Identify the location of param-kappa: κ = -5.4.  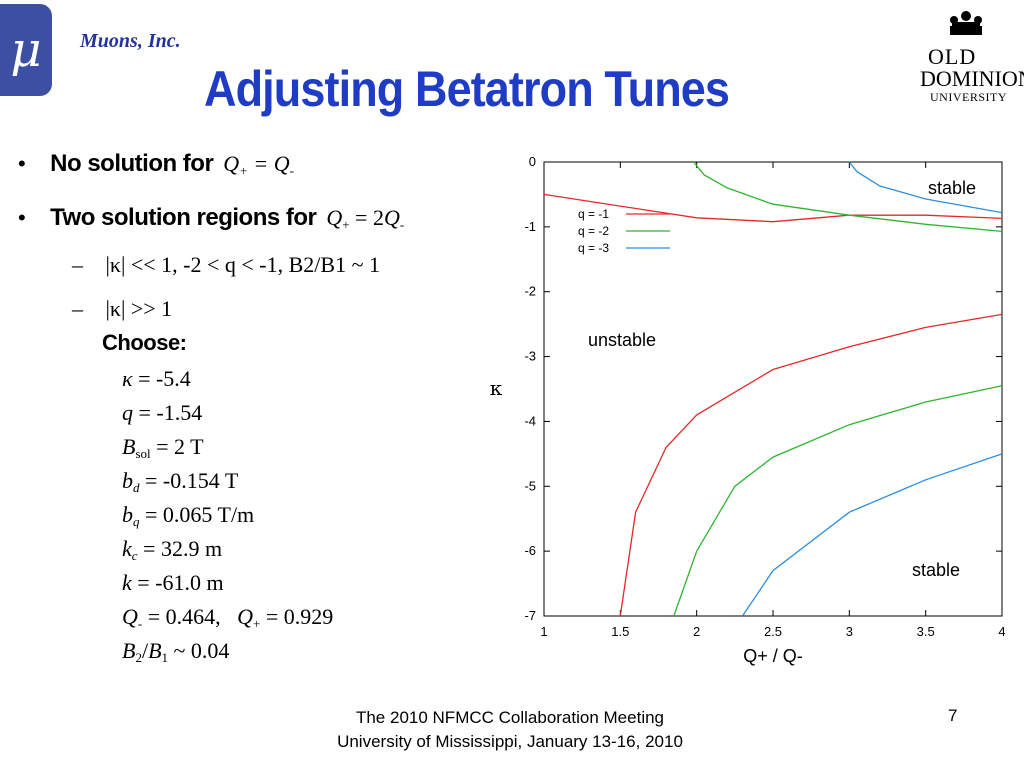
(156, 378).